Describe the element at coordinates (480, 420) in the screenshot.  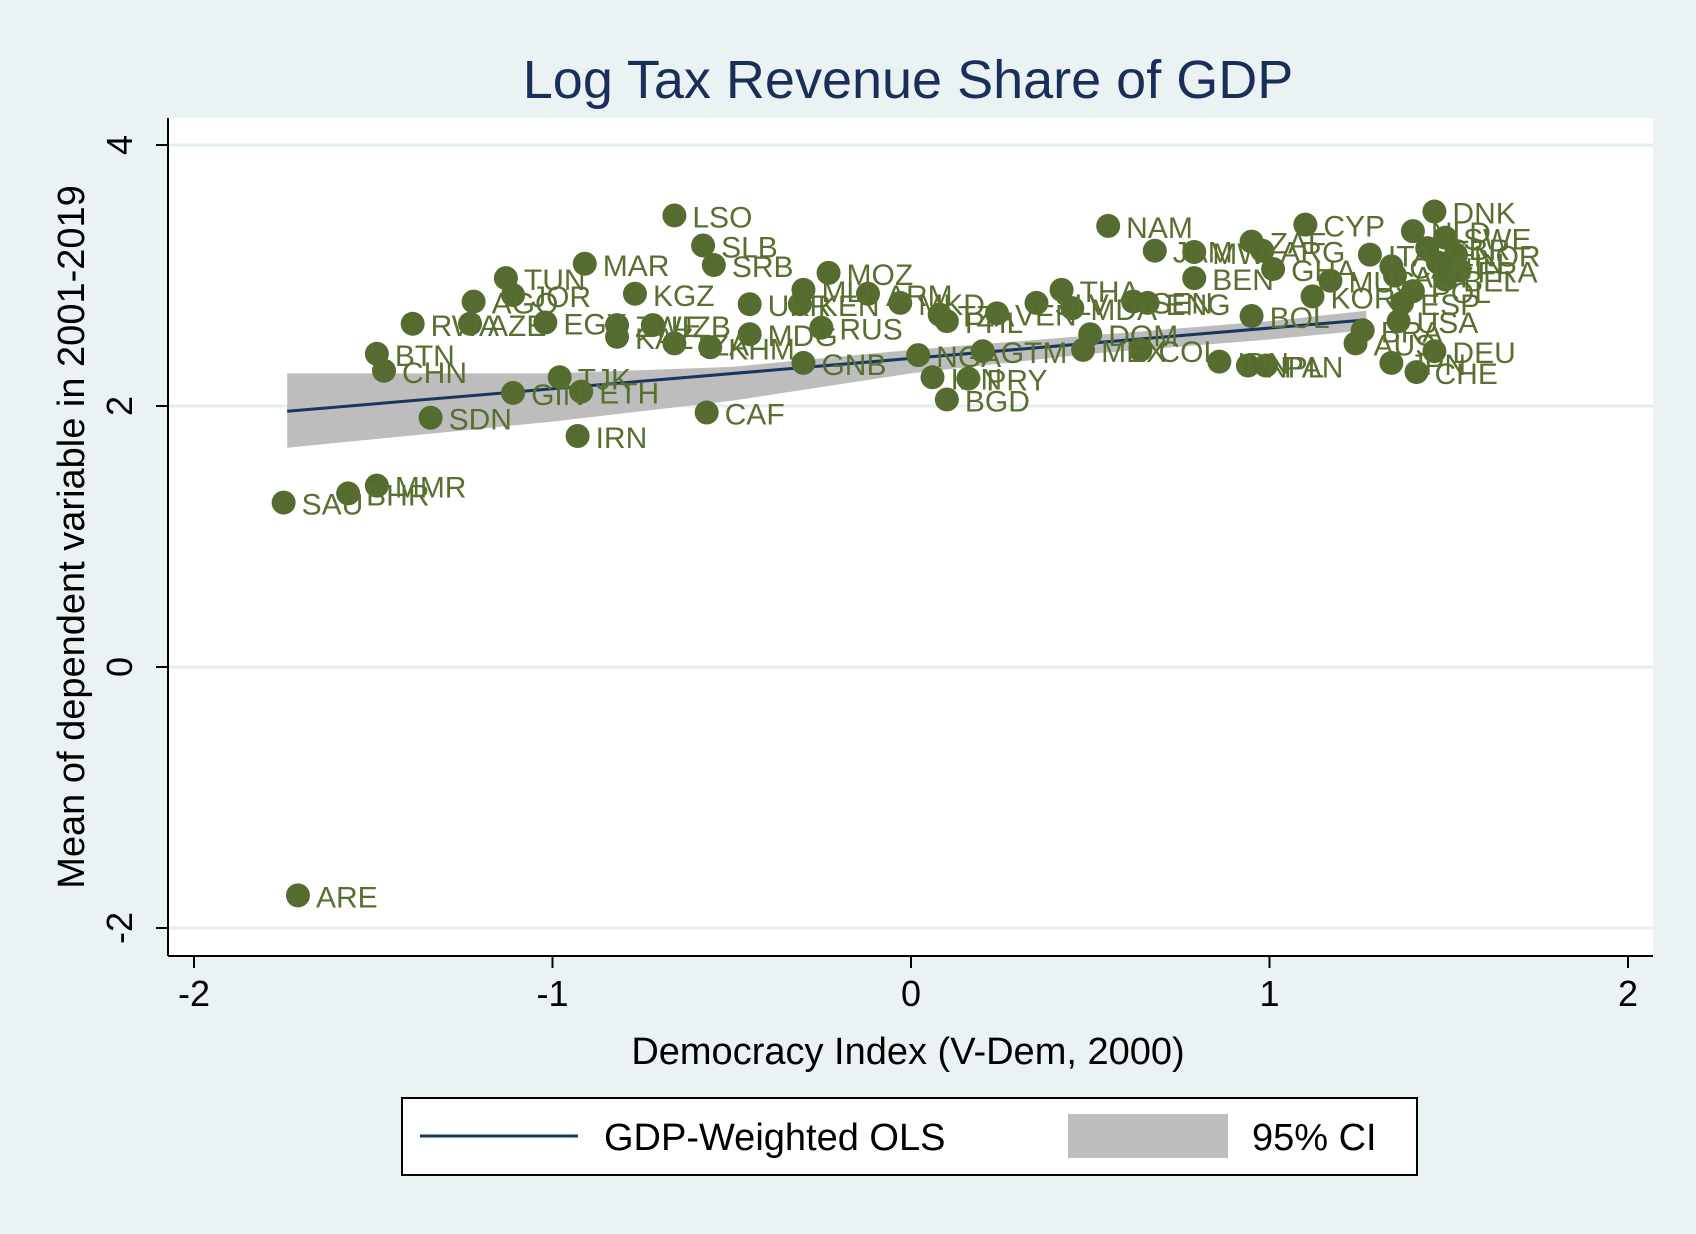
I see `point-label-sdn: SDN` at that location.